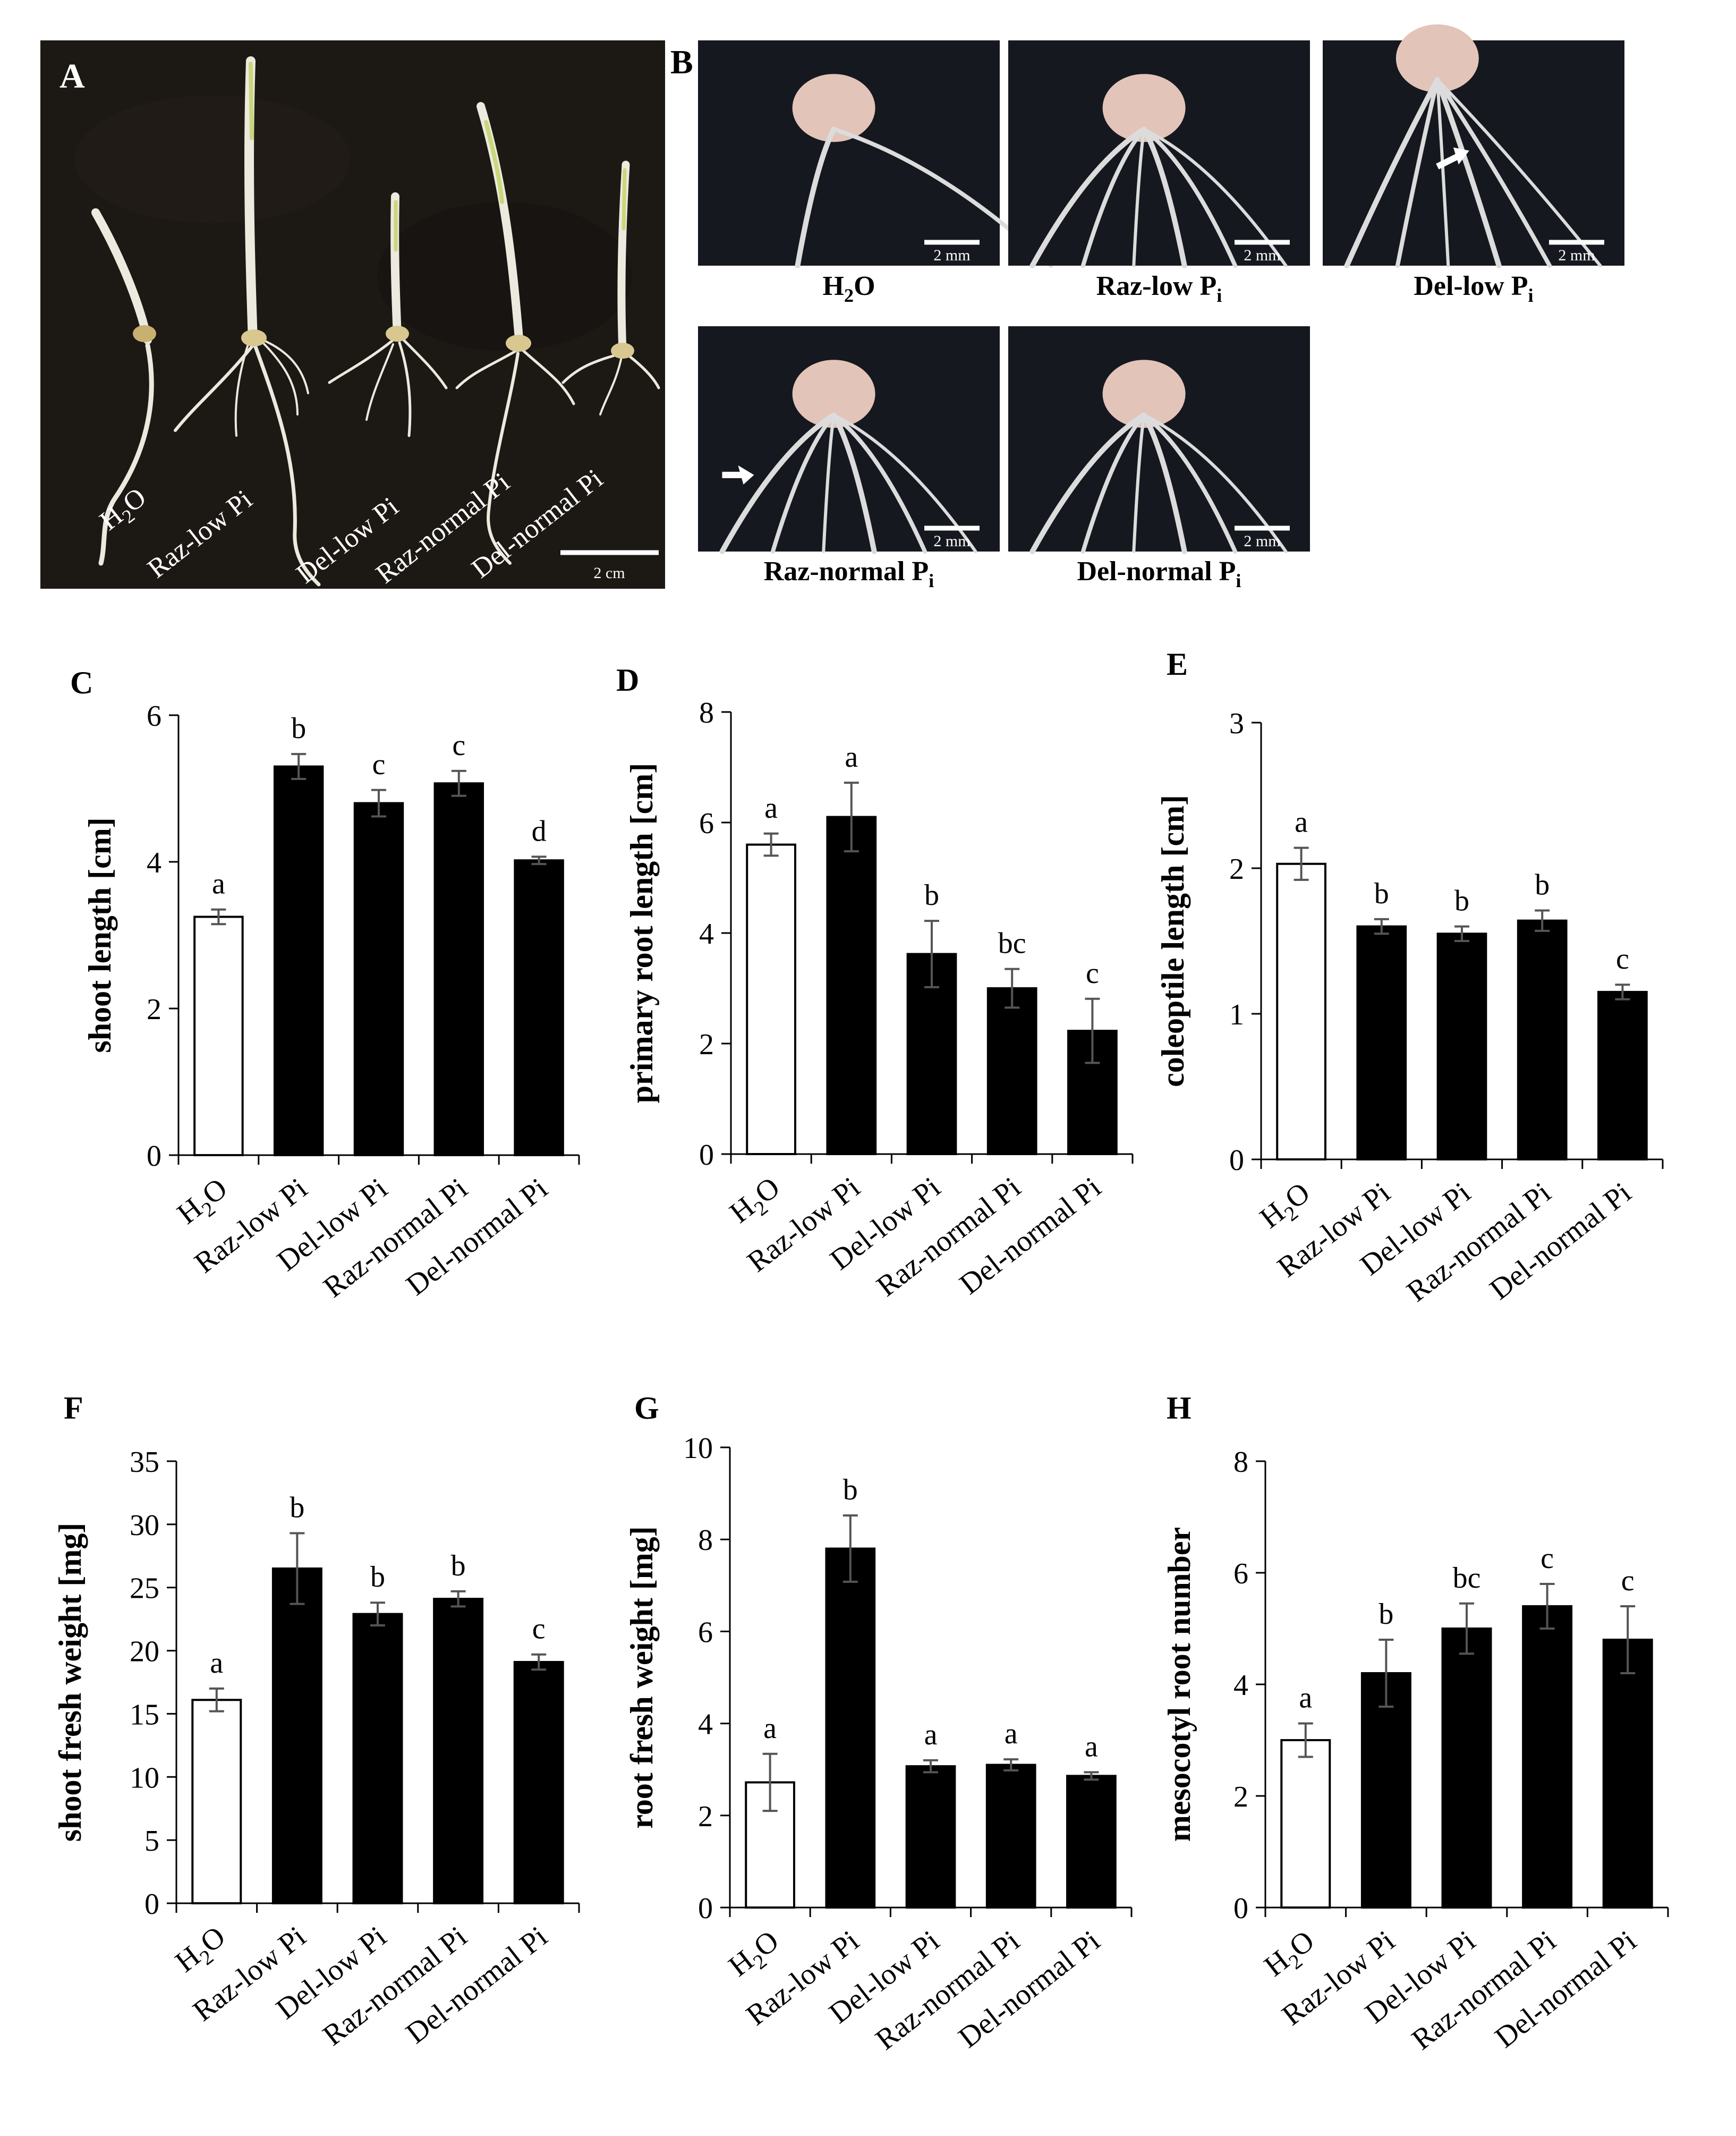 This screenshot has width=1736, height=2136. What do you see at coordinates (746, 475) in the screenshot?
I see `arrow-icon-head` at bounding box center [746, 475].